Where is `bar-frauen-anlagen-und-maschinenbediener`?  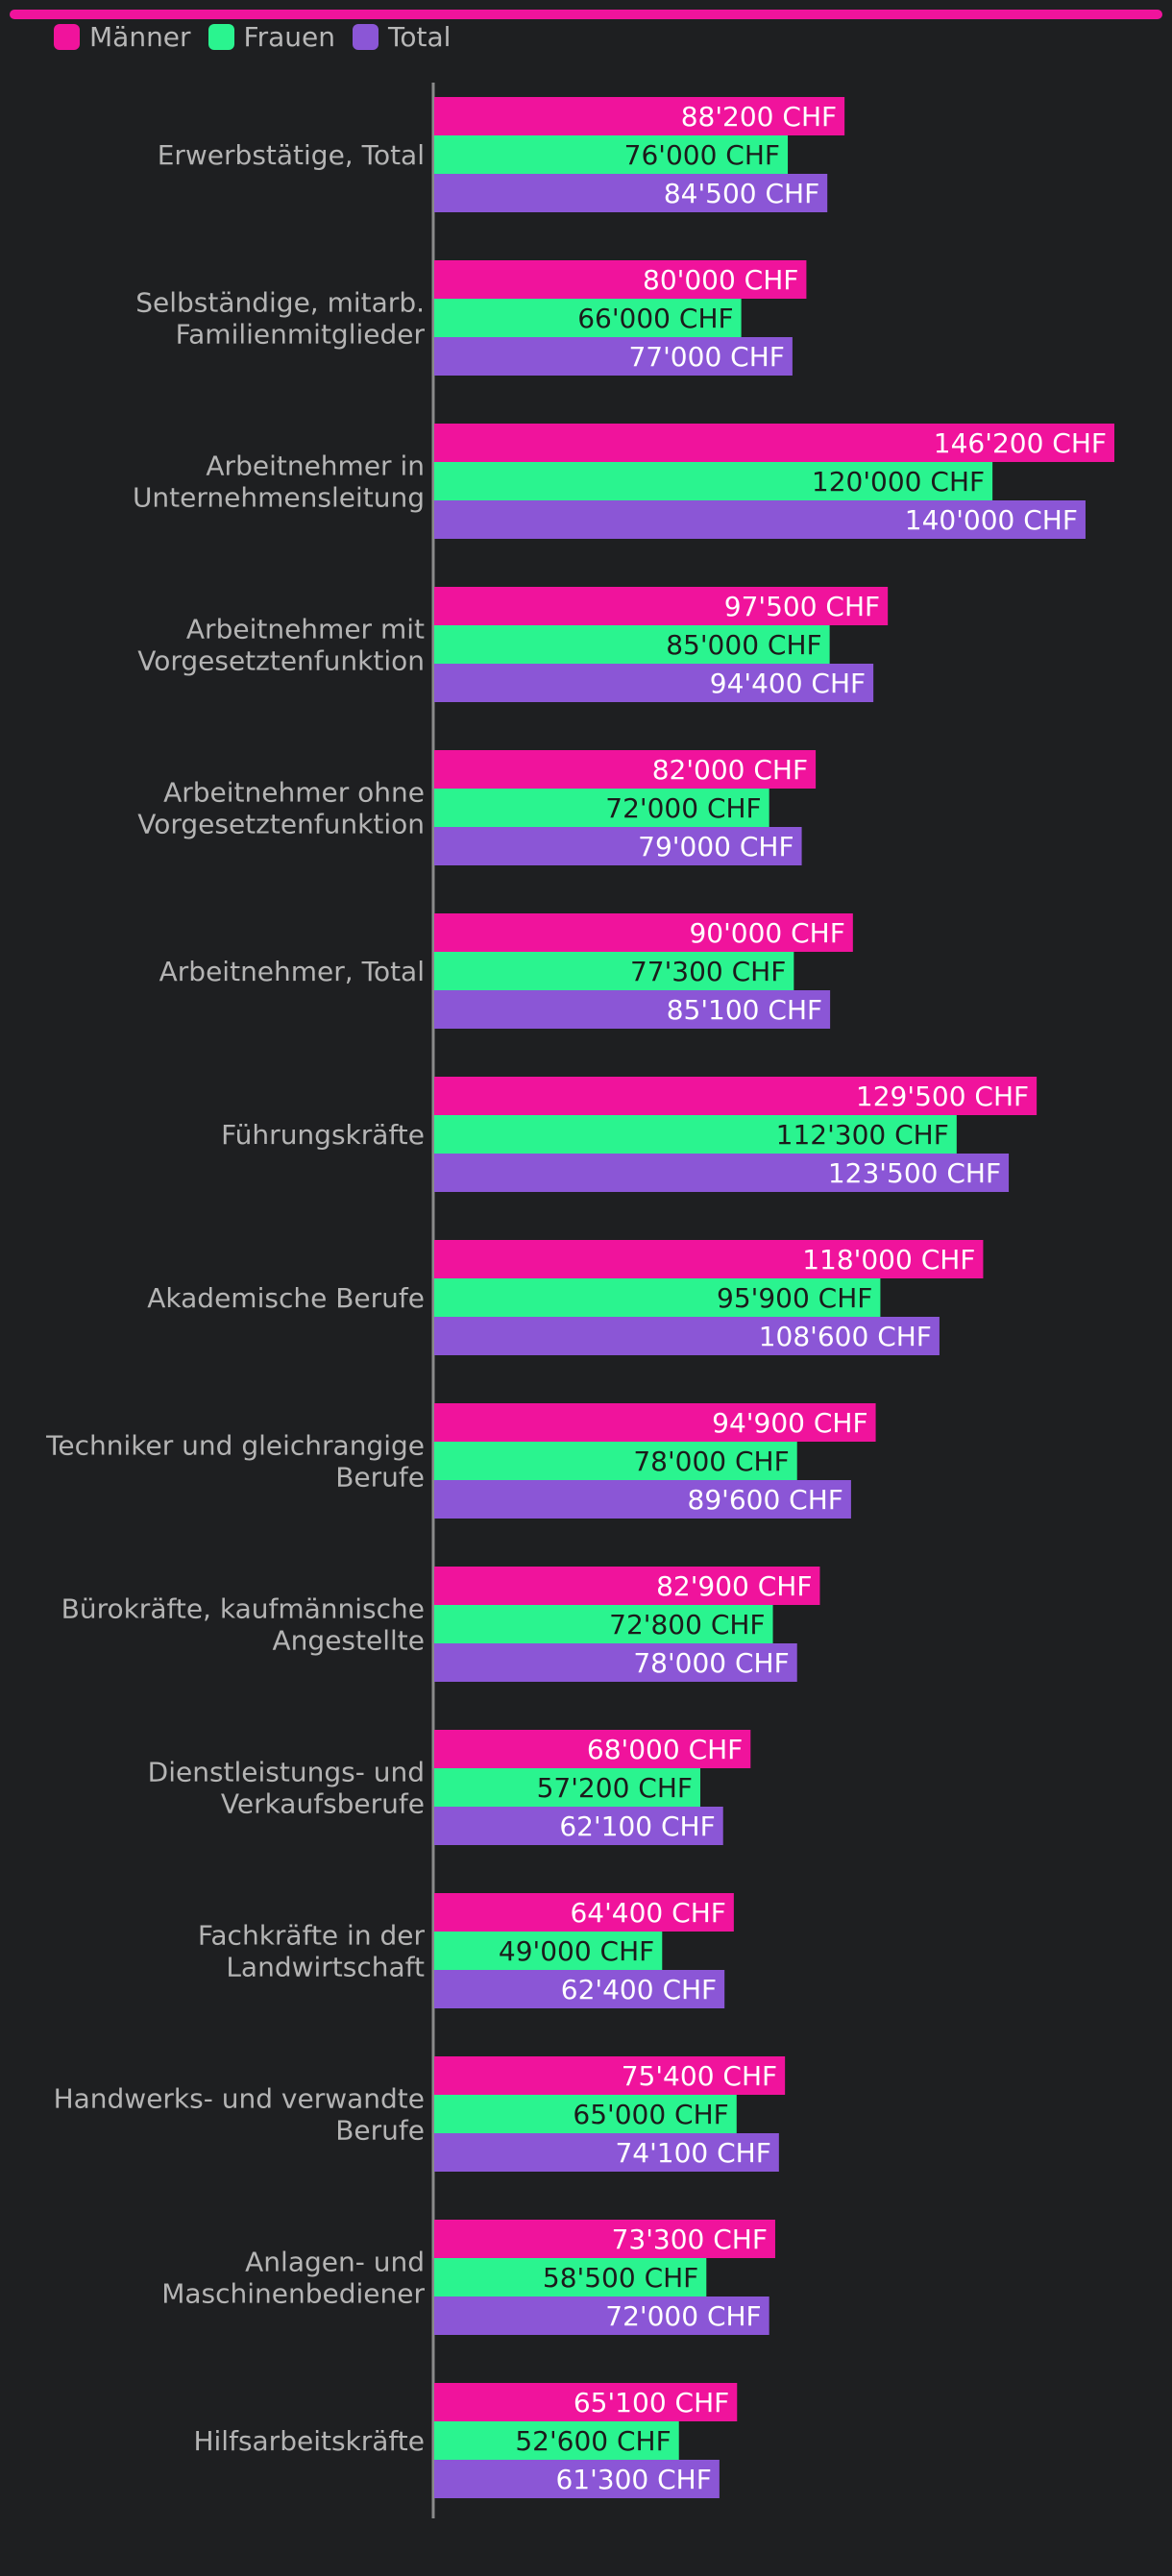 bar-frauen-anlagen-und-maschinenbediener is located at coordinates (570, 2278).